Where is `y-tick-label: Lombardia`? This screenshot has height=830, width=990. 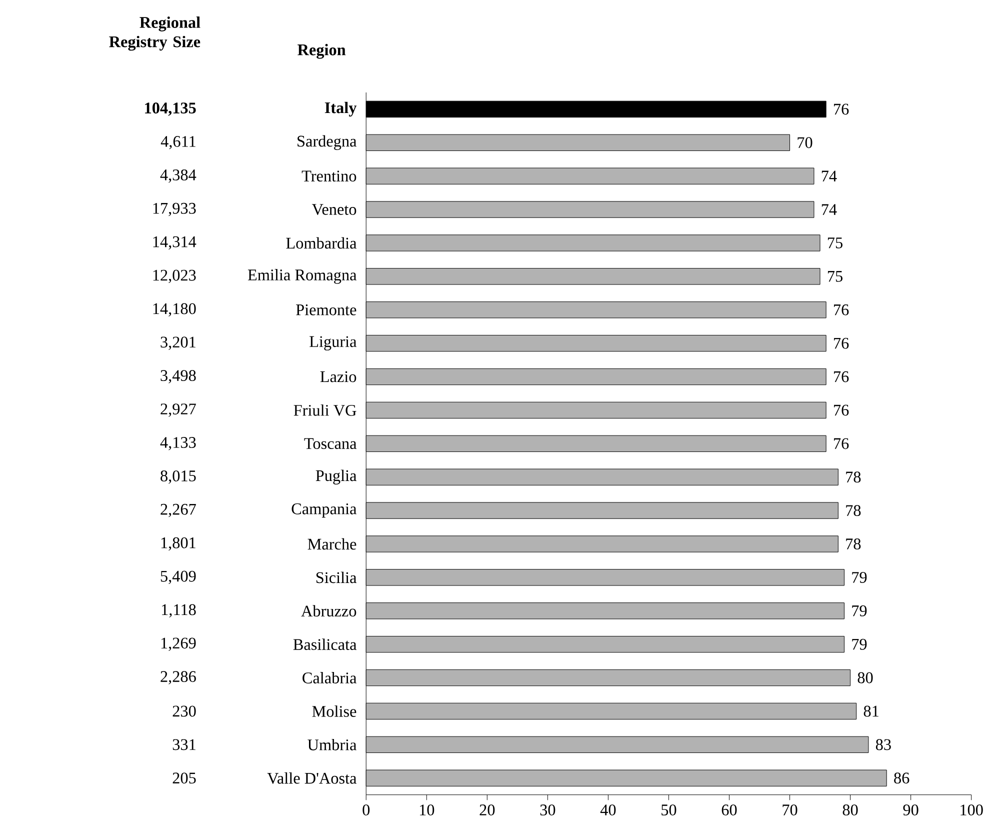 y-tick-label: Lombardia is located at coordinates (321, 243).